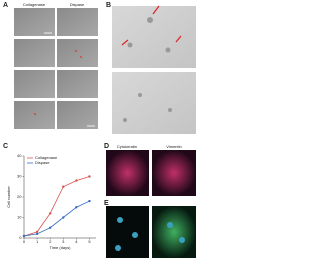  Describe the element at coordinates (63, 241) in the screenshot. I see `x-tick-label: 3` at that location.